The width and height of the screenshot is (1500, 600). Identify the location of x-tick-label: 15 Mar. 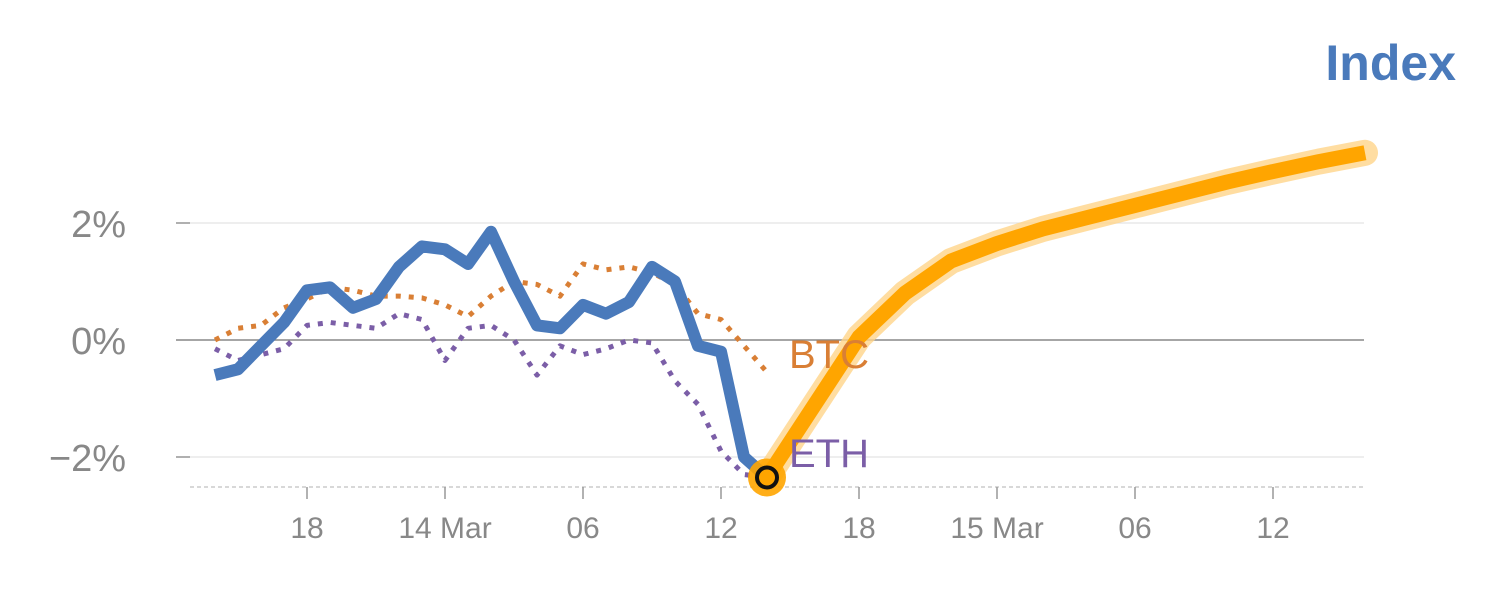
(996, 528).